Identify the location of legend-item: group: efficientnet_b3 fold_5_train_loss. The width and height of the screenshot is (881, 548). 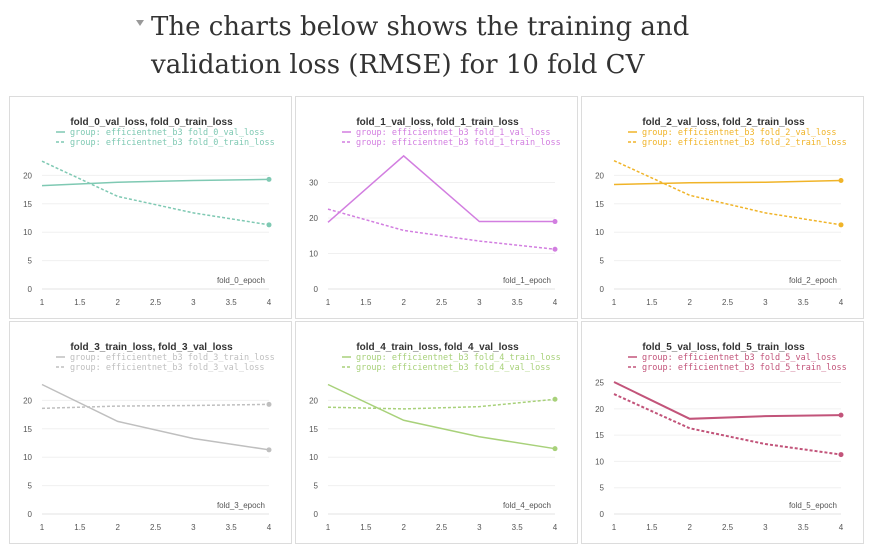
(737, 368).